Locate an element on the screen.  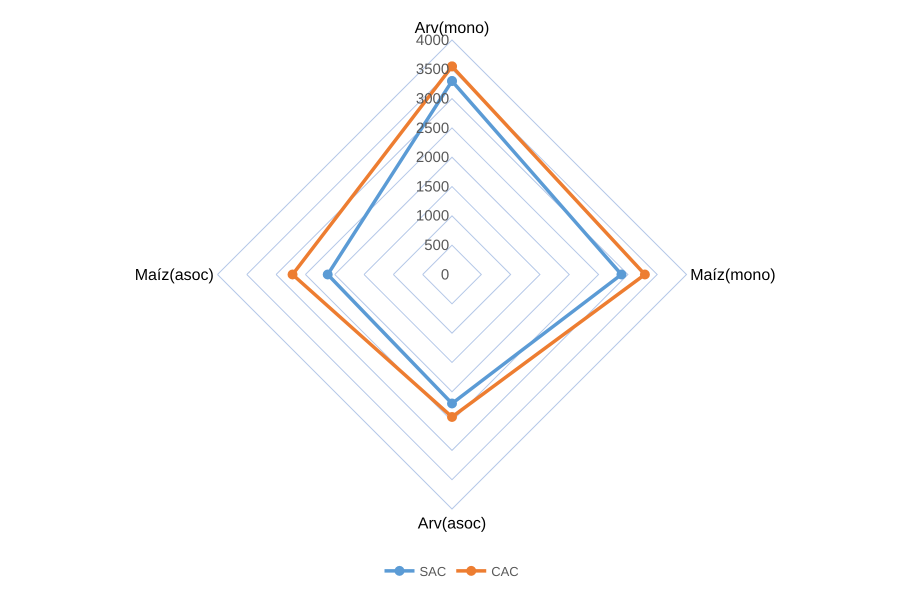
legend-label: CAC is located at coordinates (505, 571).